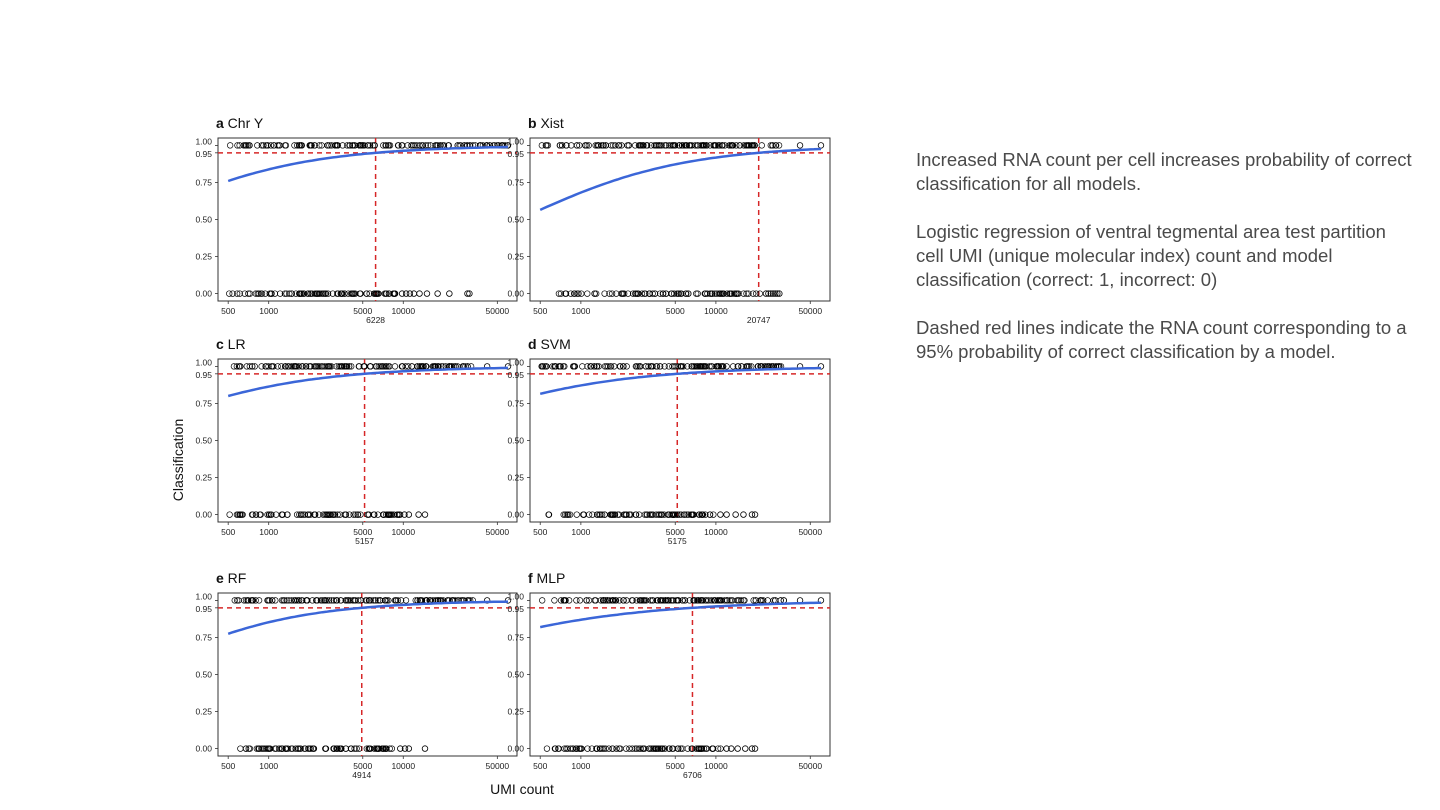  Describe the element at coordinates (367, 440) in the screenshot. I see `plot-frame` at that location.